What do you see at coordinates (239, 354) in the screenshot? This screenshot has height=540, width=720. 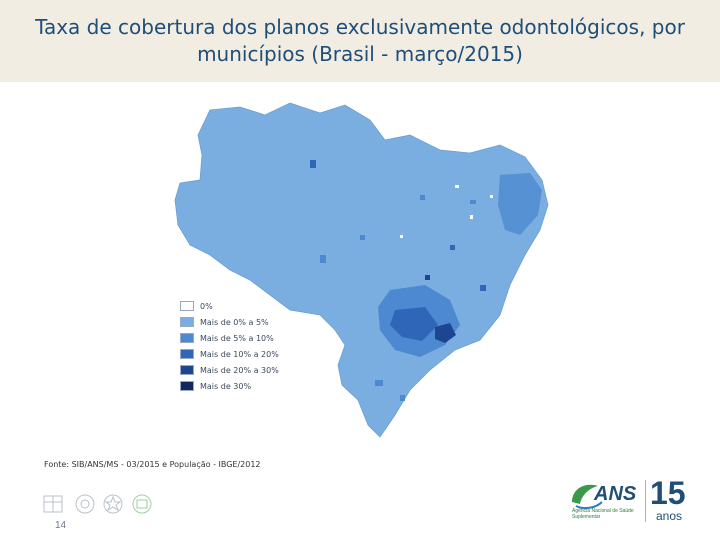 I see `legend-label: Mais de 10% a 20%` at bounding box center [239, 354].